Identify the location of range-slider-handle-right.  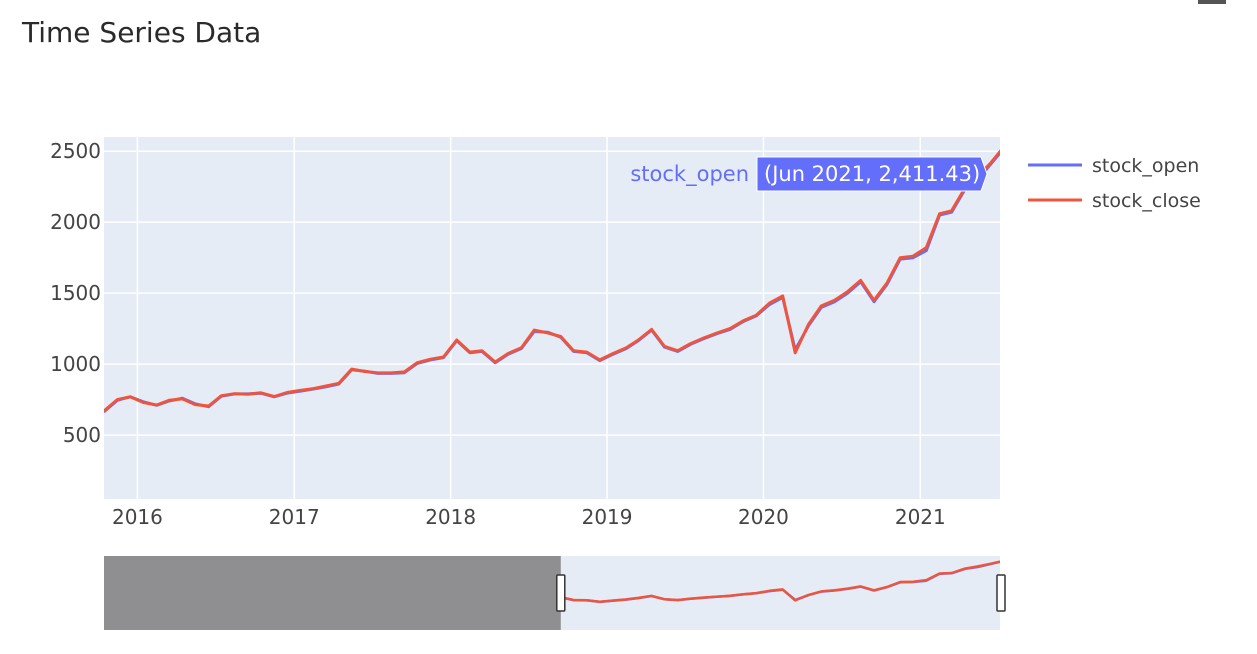
(1001, 593).